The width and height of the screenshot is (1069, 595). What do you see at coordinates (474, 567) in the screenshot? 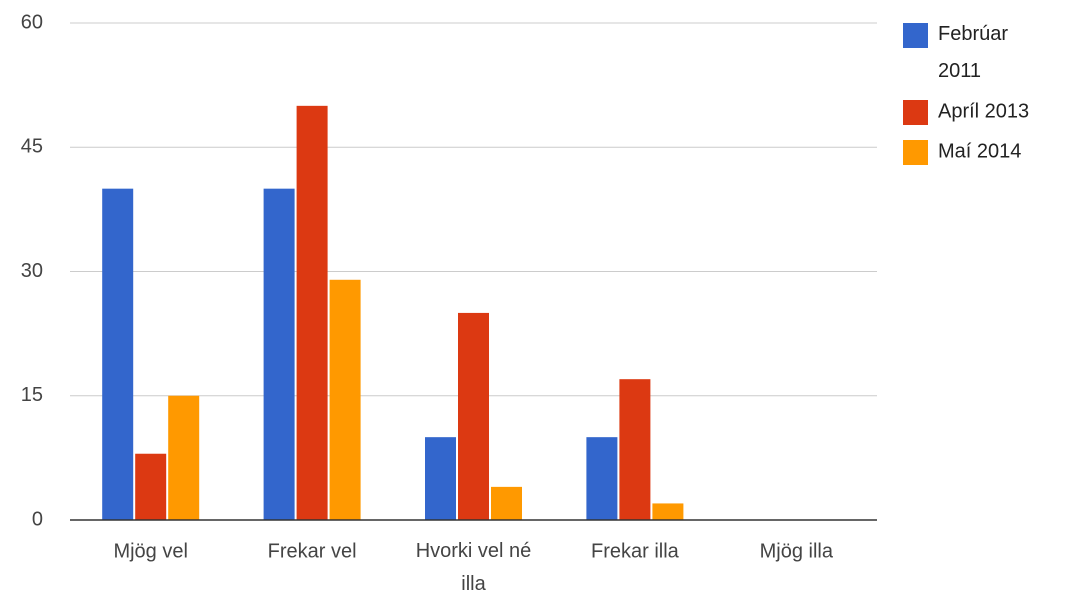
I see `x-tick-label: Hvorki vel né illa` at bounding box center [474, 567].